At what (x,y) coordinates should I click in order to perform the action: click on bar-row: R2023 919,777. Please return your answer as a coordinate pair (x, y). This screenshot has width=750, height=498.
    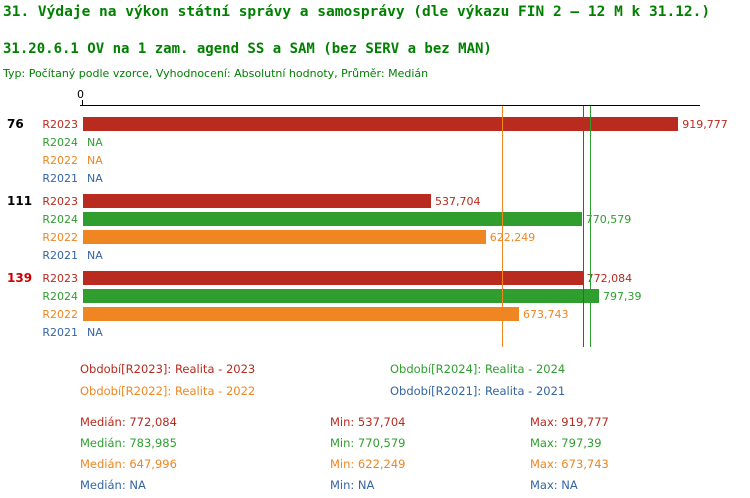
    Looking at the image, I should click on (375, 124).